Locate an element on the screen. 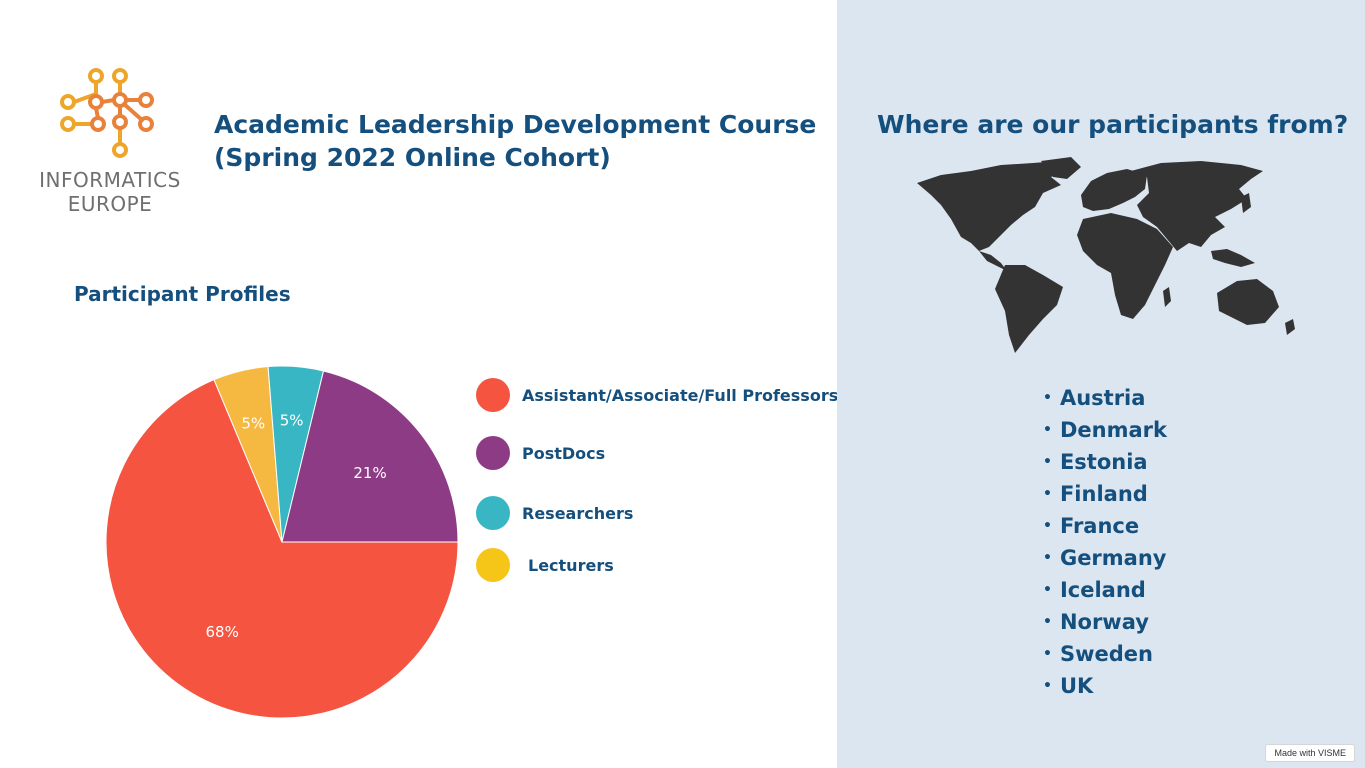  pie-slice-assistant-associate-full-professors is located at coordinates (282, 549).